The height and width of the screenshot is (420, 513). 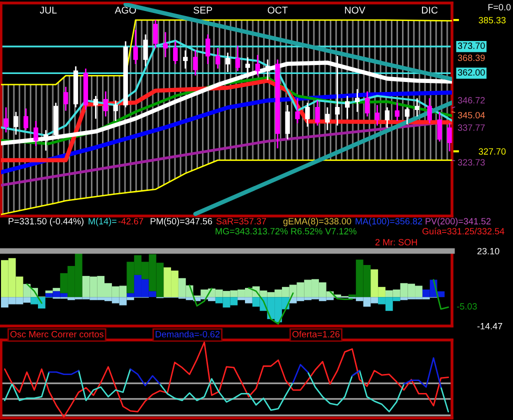 What do you see at coordinates (181, 222) in the screenshot?
I see `text: PM(50)=347.56` at bounding box center [181, 222].